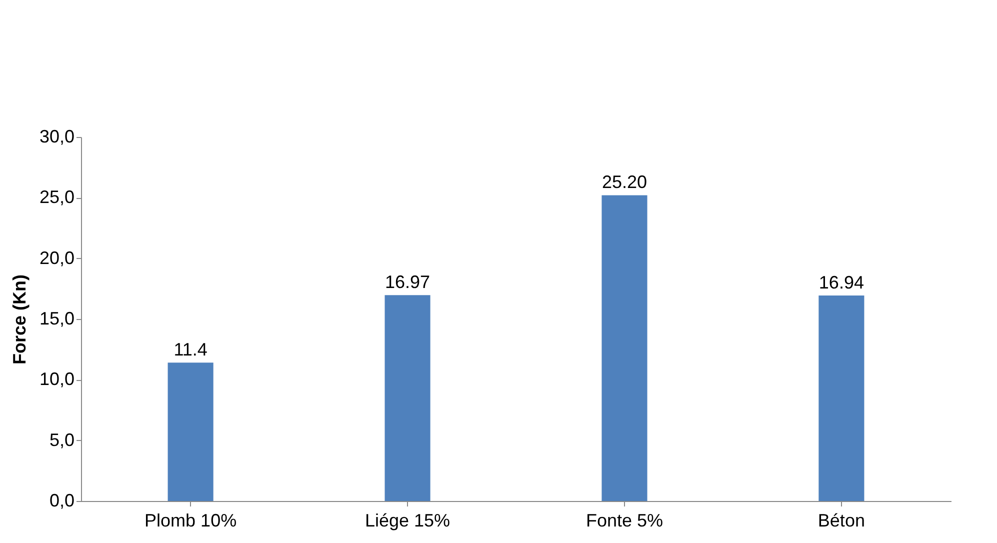 This screenshot has height=543, width=997. What do you see at coordinates (61, 440) in the screenshot?
I see `y-tick-label: 5,0` at bounding box center [61, 440].